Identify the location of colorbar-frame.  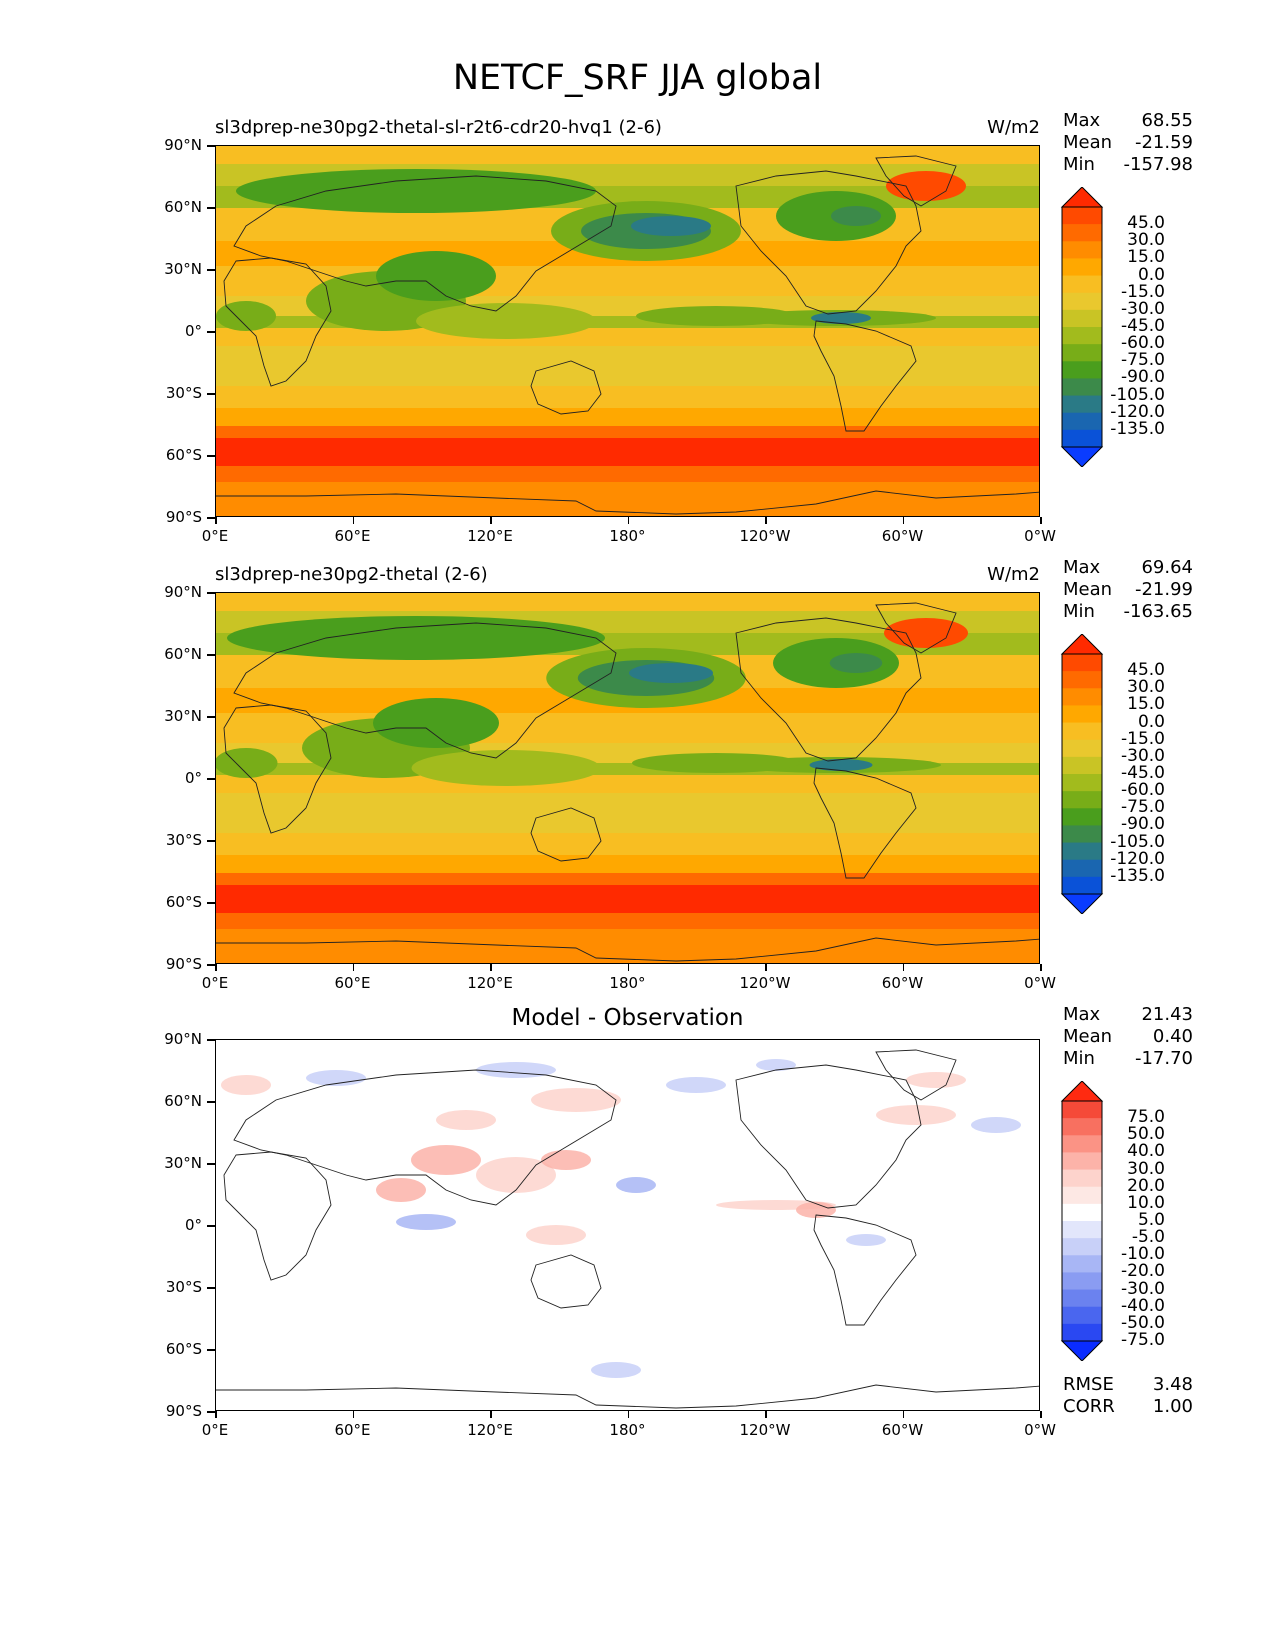
(1082, 1221).